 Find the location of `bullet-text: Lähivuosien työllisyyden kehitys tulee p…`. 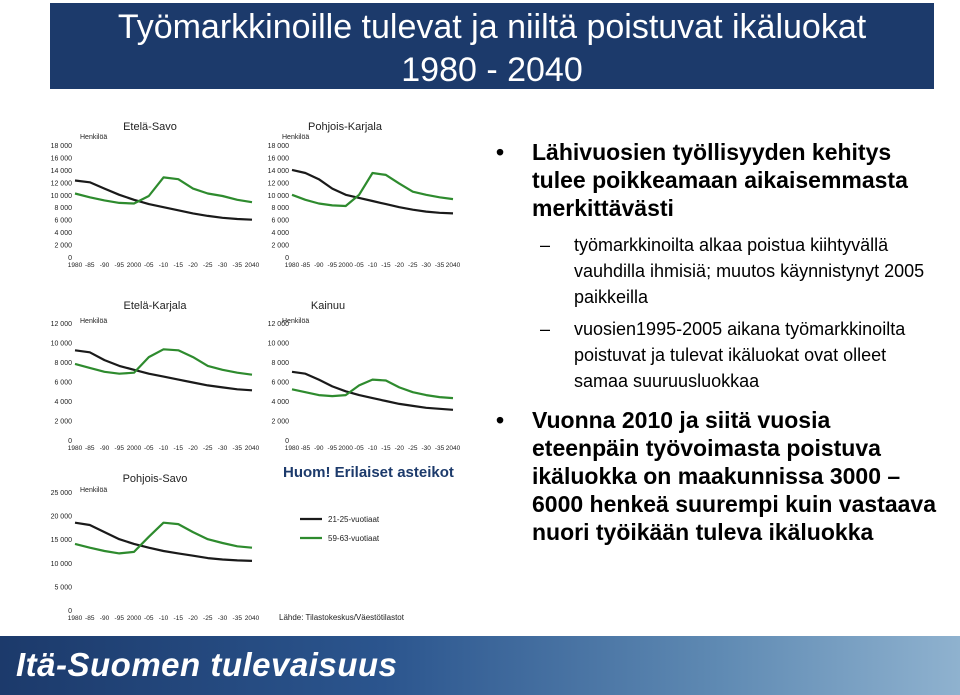

bullet-text: Lähivuosien työllisyyden kehitys tulee p… is located at coordinates (720, 180).